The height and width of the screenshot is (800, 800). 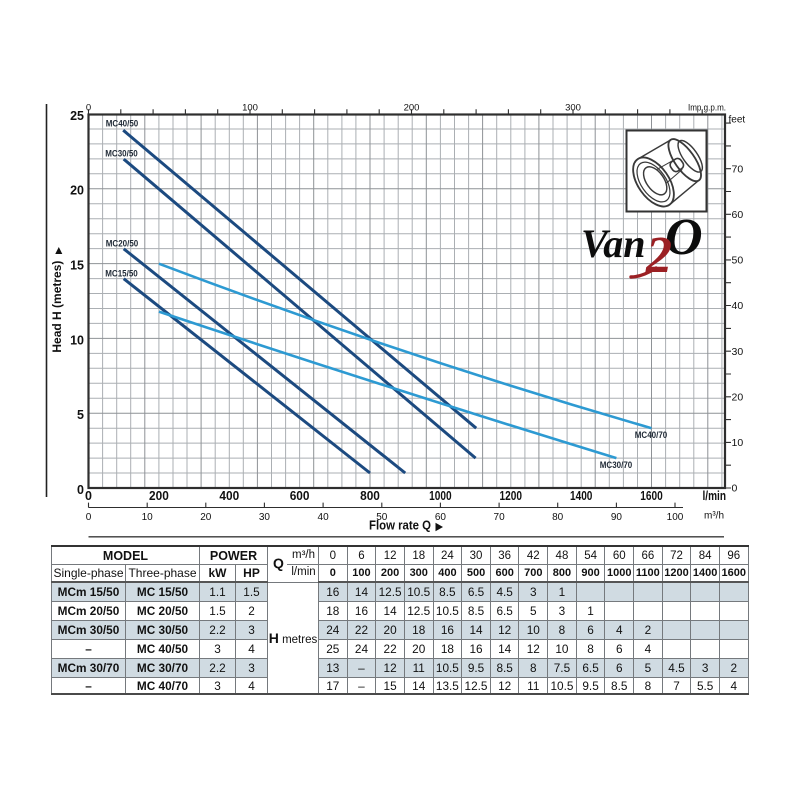 What do you see at coordinates (714, 516) in the screenshot?
I see `svg-text: m³/h` at bounding box center [714, 516].